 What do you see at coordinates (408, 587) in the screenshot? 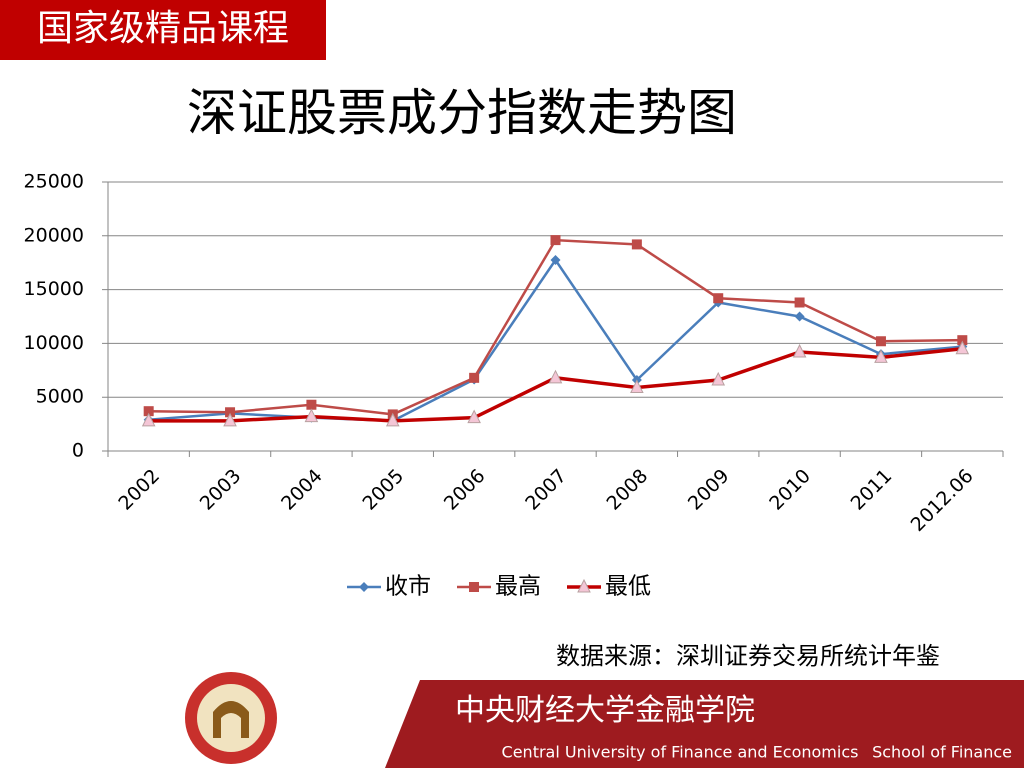
I see `legend-label: 收市` at bounding box center [408, 587].